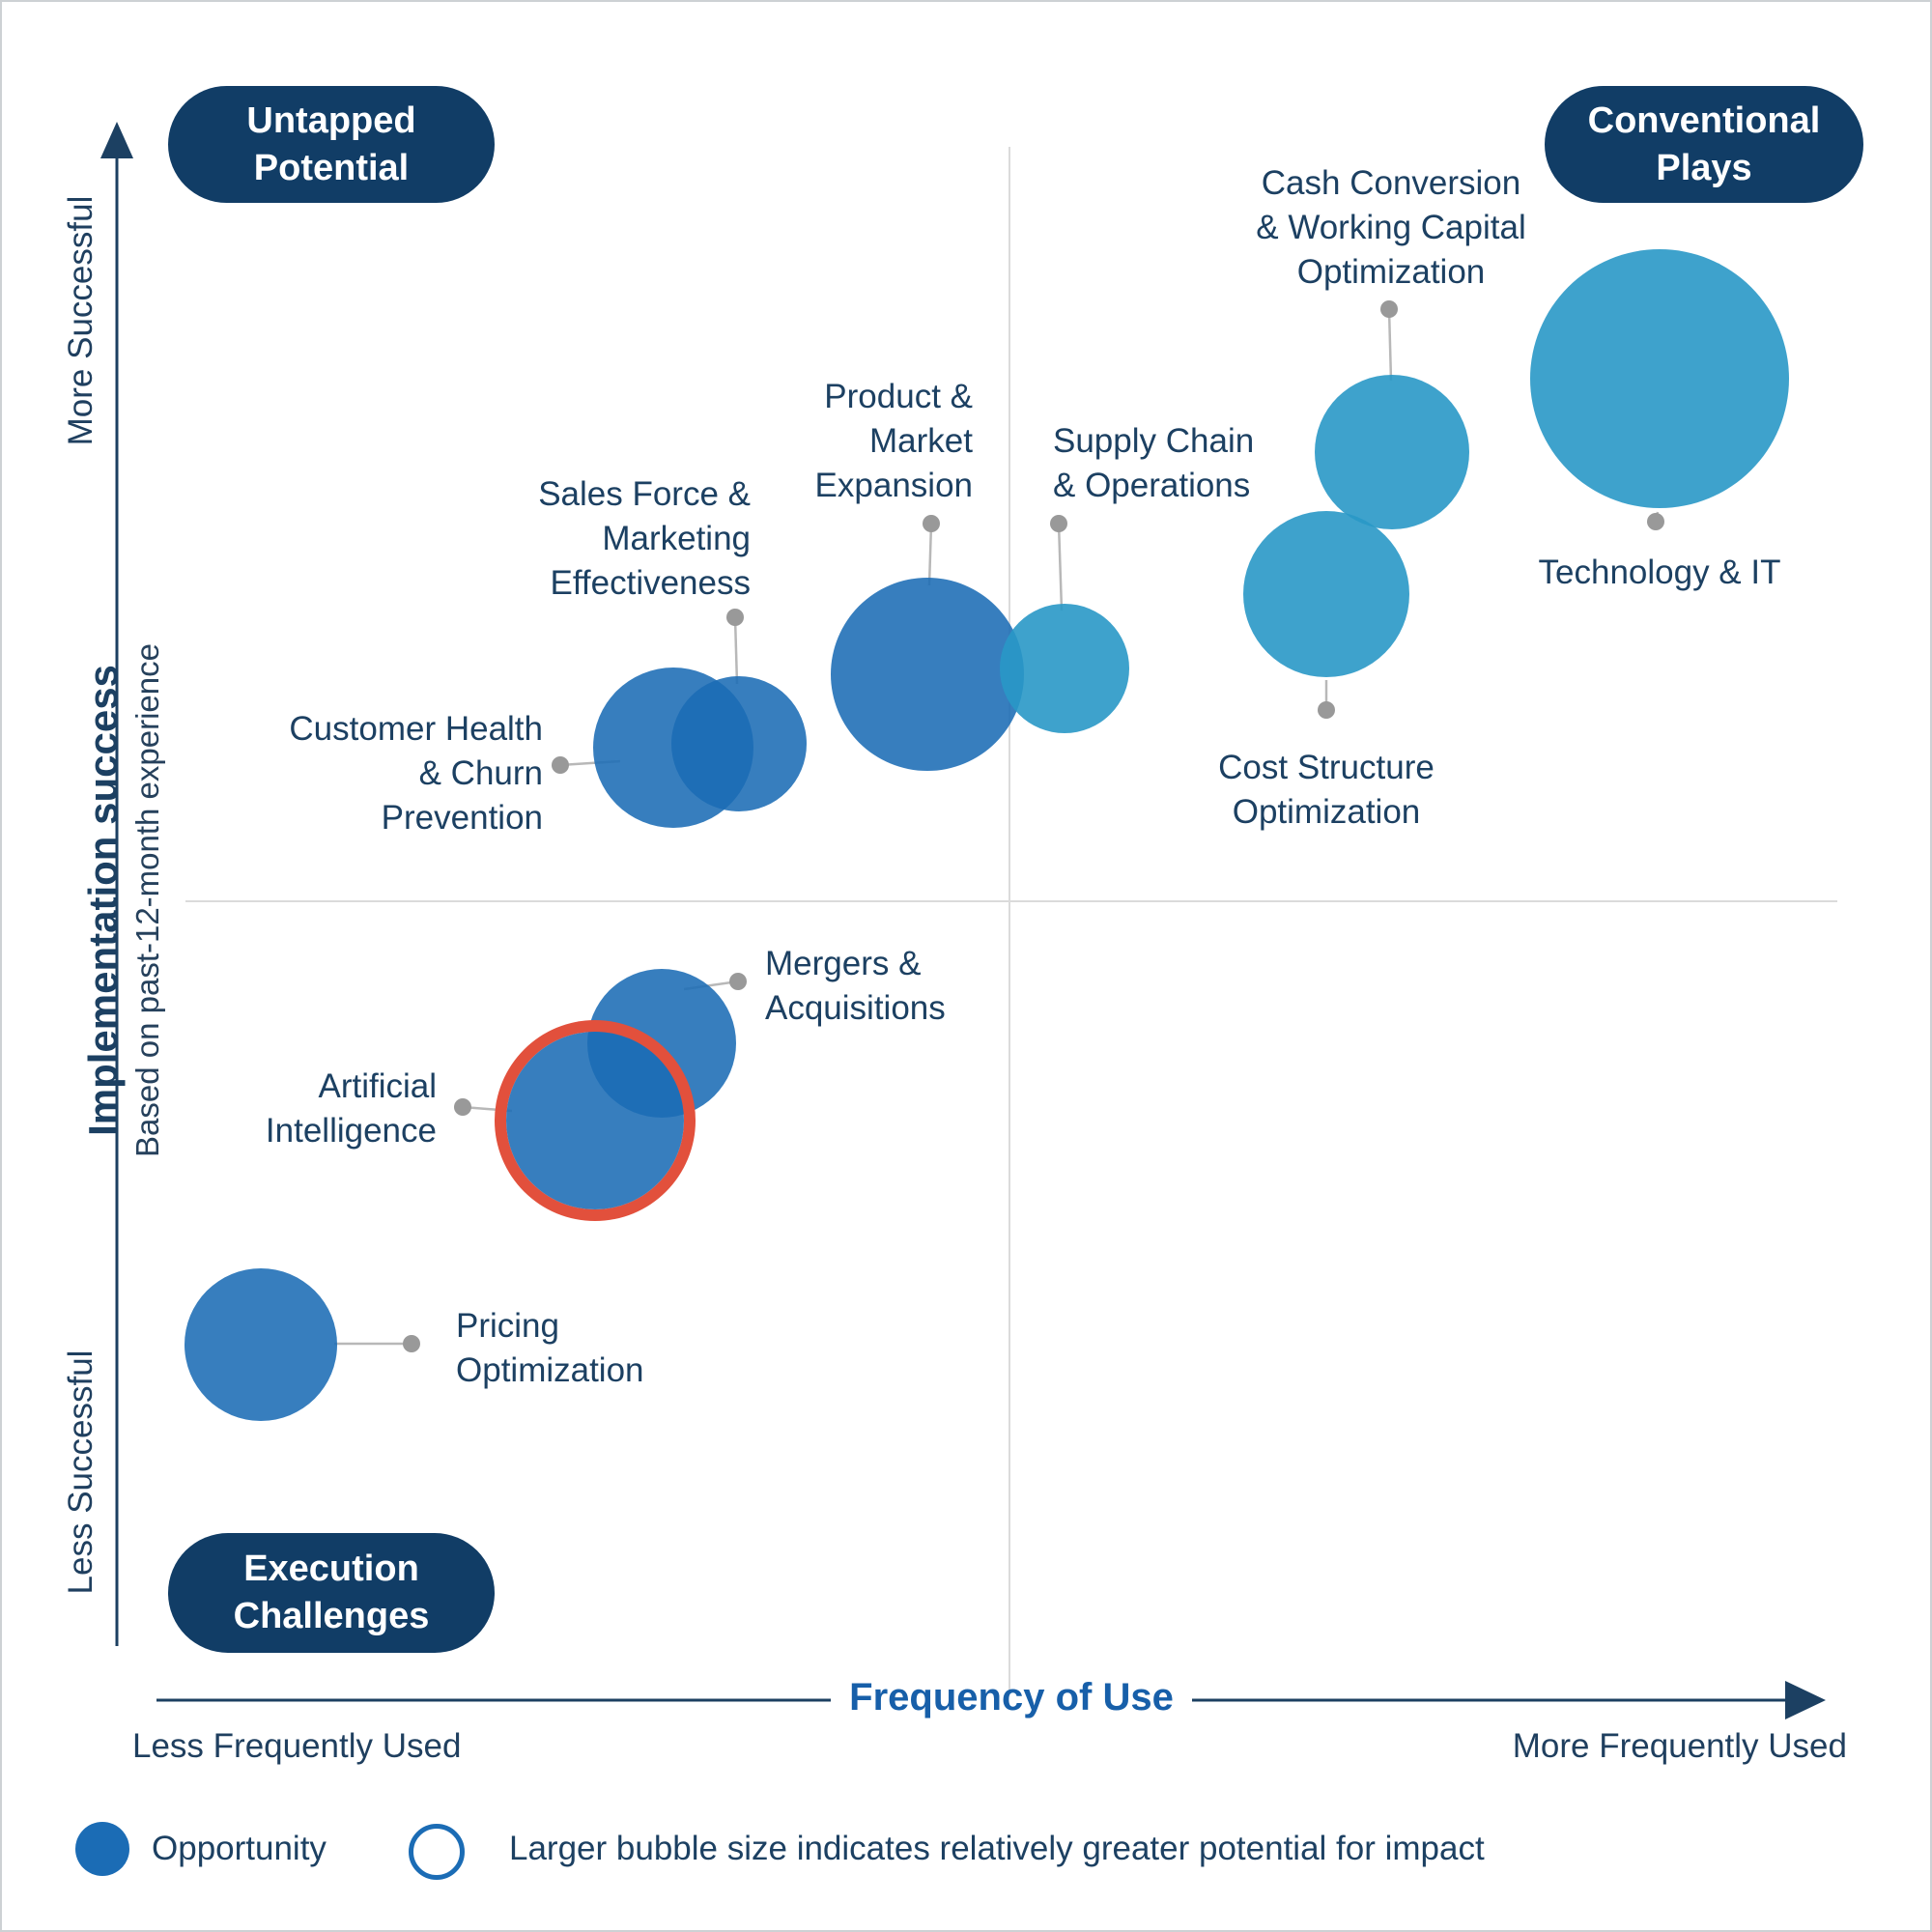  I want to click on bubble-label-line: Mergers &, so click(843, 963).